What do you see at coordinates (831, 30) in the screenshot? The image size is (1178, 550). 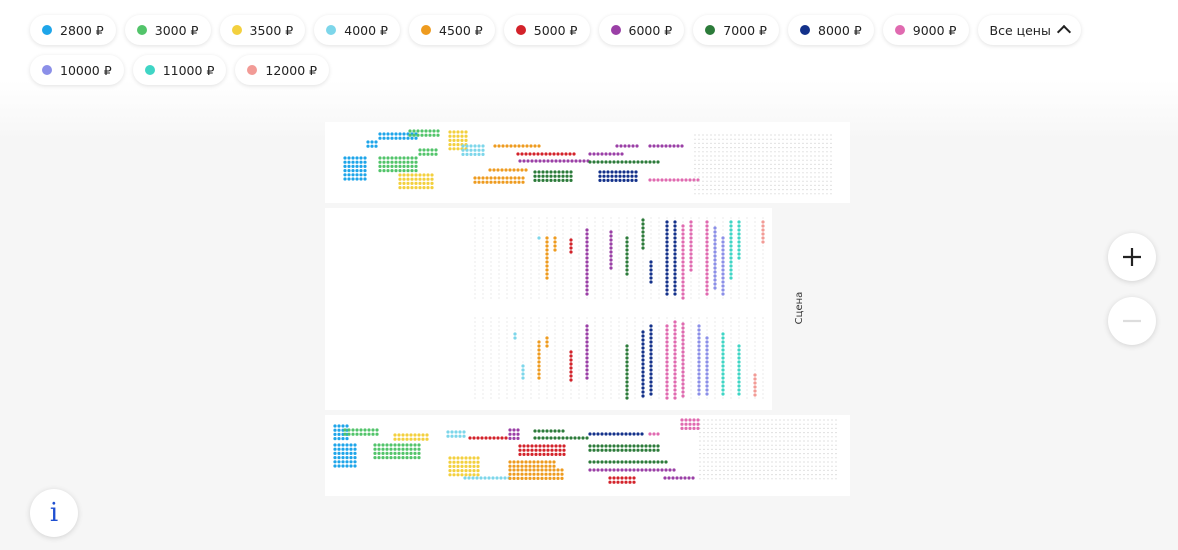 I see `price-filter-chip: 8000 ₽` at bounding box center [831, 30].